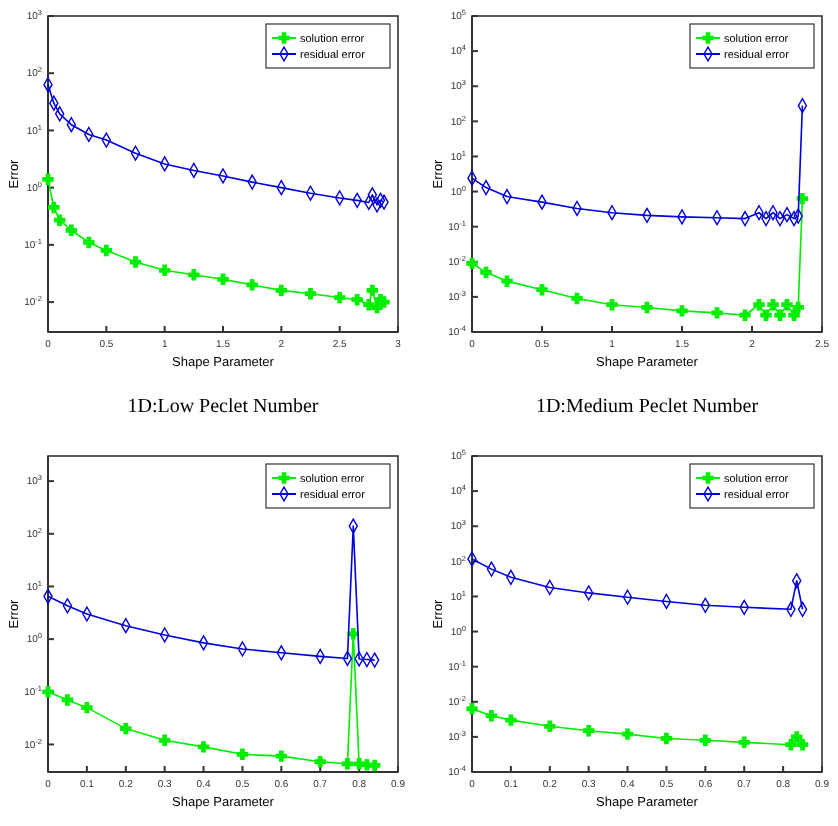  I want to click on text: 1D:Low Peclet Number, so click(223, 407).